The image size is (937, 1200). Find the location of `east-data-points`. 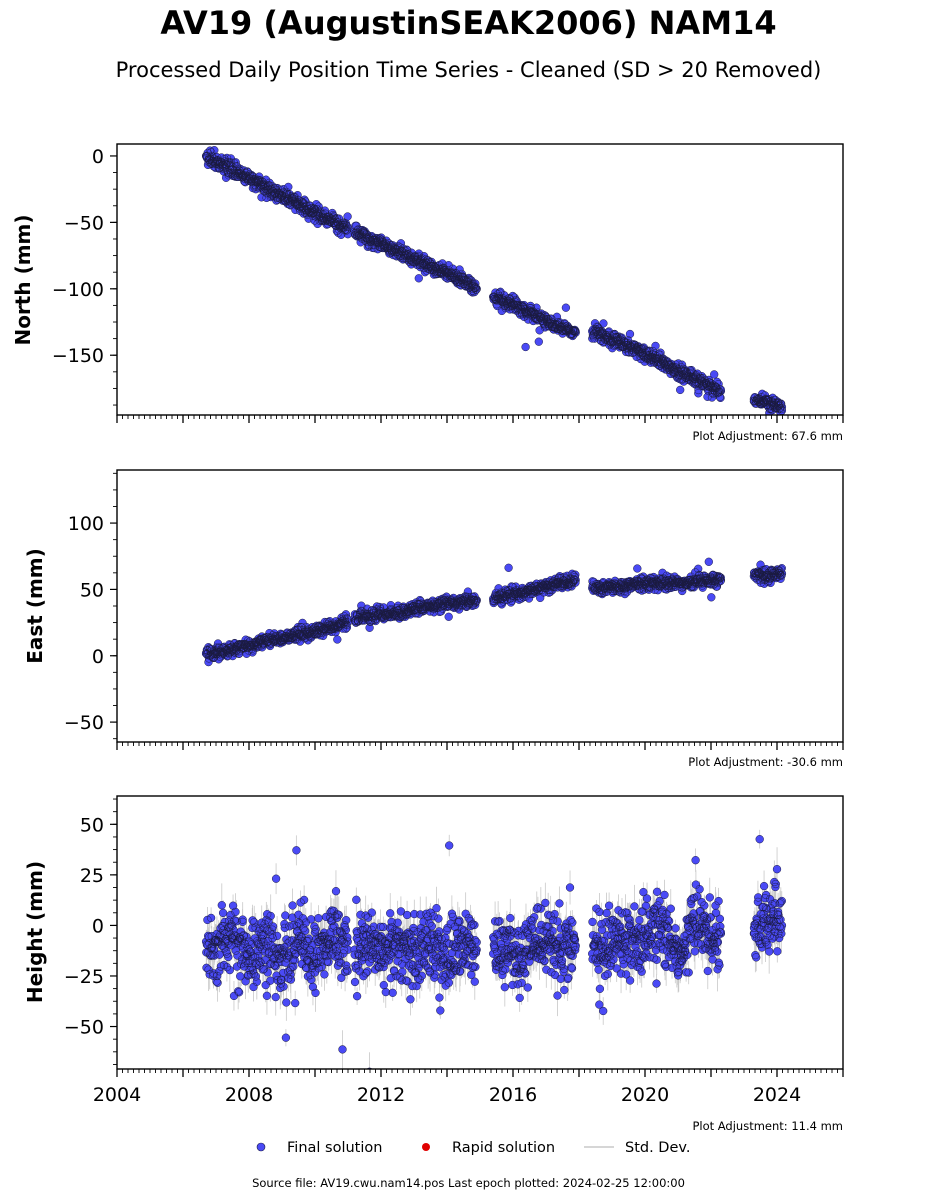

east-data-points is located at coordinates (494, 612).